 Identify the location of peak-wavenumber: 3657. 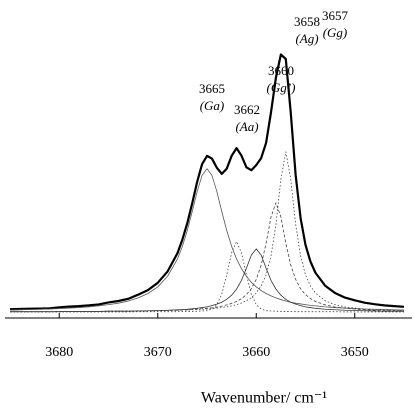
(335, 15).